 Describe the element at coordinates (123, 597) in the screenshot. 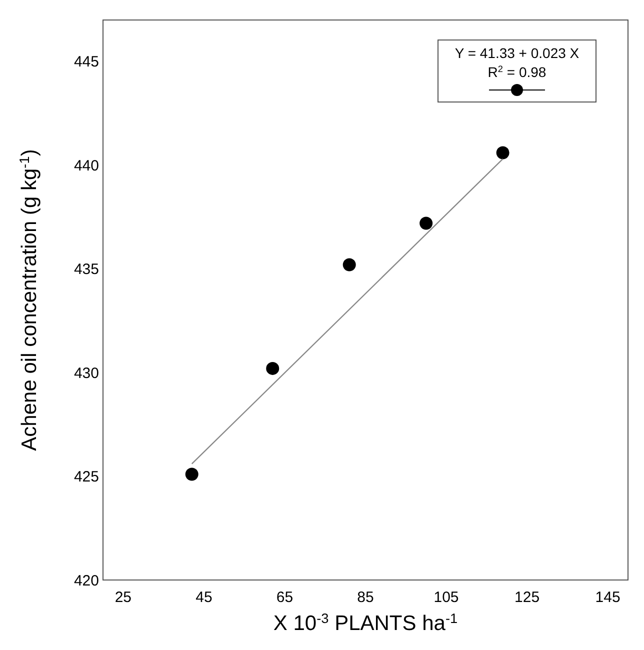

I see `x-tick-label: 25` at that location.